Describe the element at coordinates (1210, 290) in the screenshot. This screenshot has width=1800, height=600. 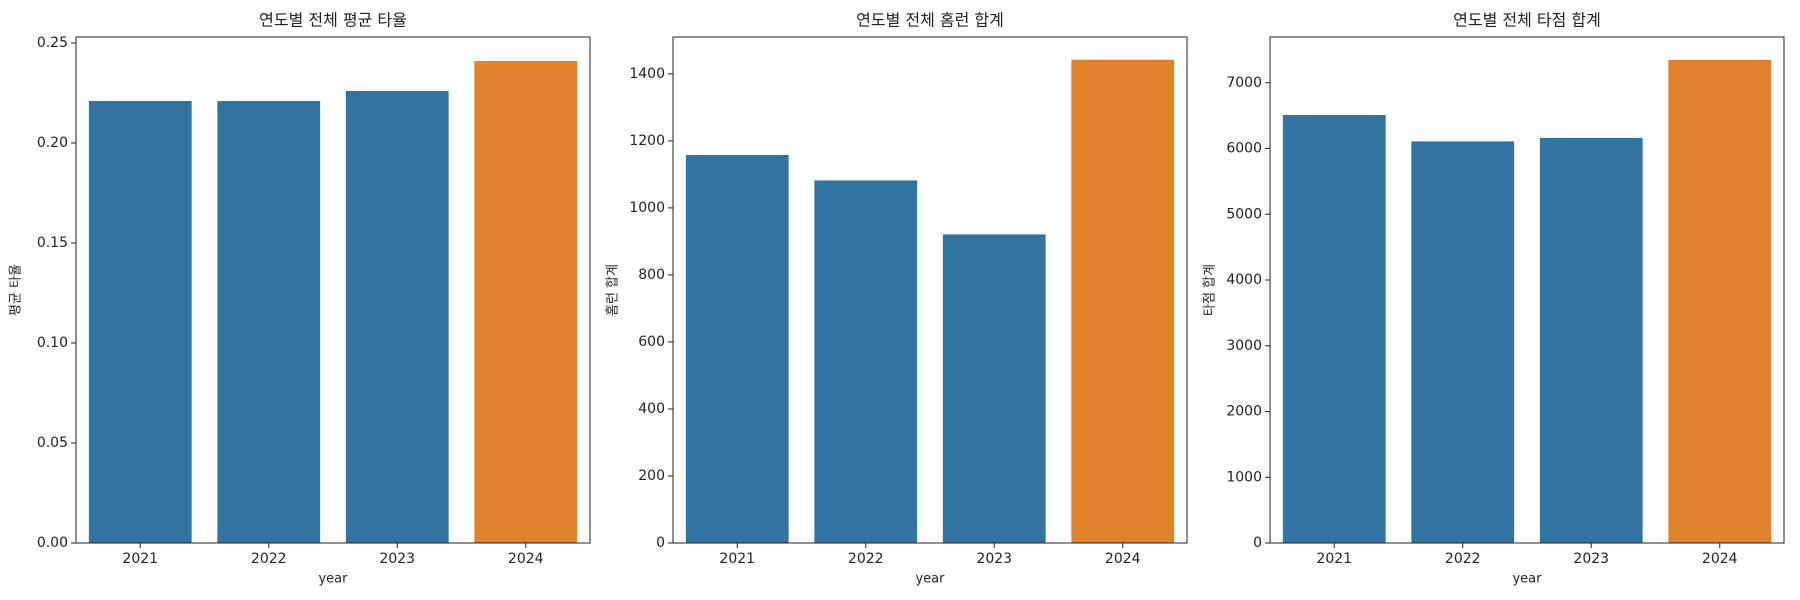
I see `y-axis-label: 타점 합계` at that location.